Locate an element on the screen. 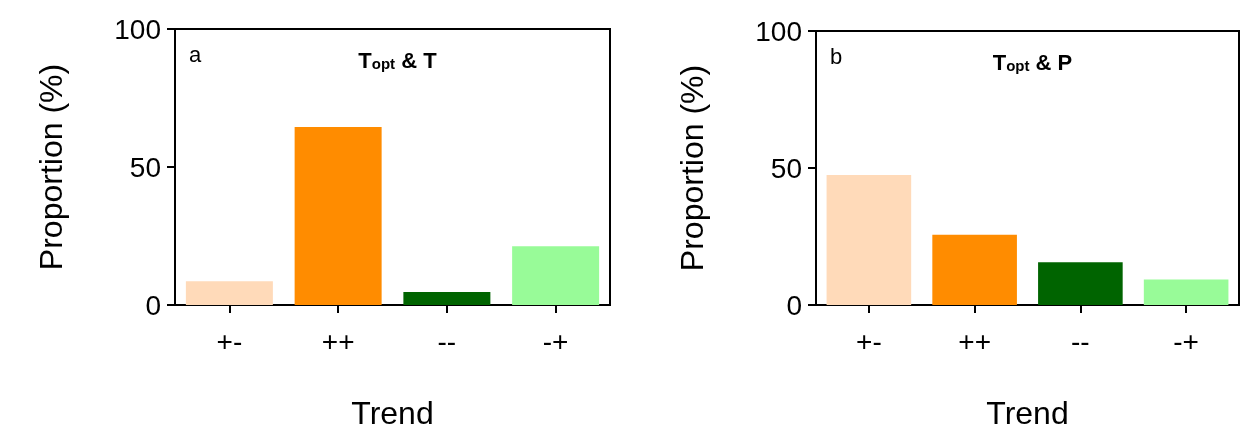 This screenshot has height=434, width=1241. text: Topt & T is located at coordinates (398, 60).